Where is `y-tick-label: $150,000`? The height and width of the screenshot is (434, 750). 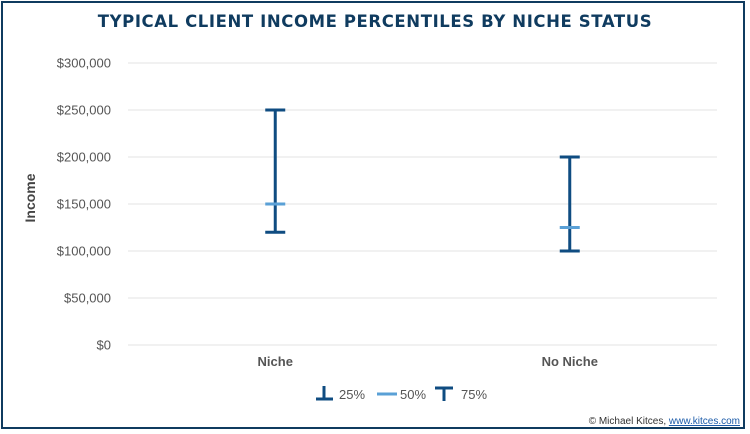
y-tick-label: $150,000 is located at coordinates (84, 204).